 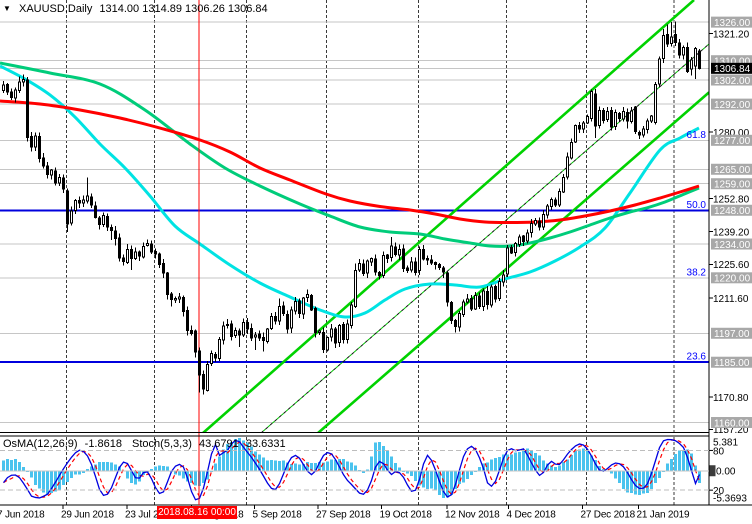 I want to click on indicator-current-badge, so click(x=712, y=471).